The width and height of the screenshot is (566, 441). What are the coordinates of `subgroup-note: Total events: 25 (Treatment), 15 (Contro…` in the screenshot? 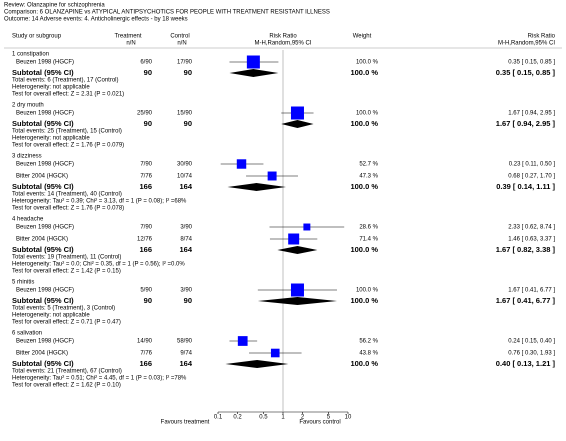 It's located at (67, 132).